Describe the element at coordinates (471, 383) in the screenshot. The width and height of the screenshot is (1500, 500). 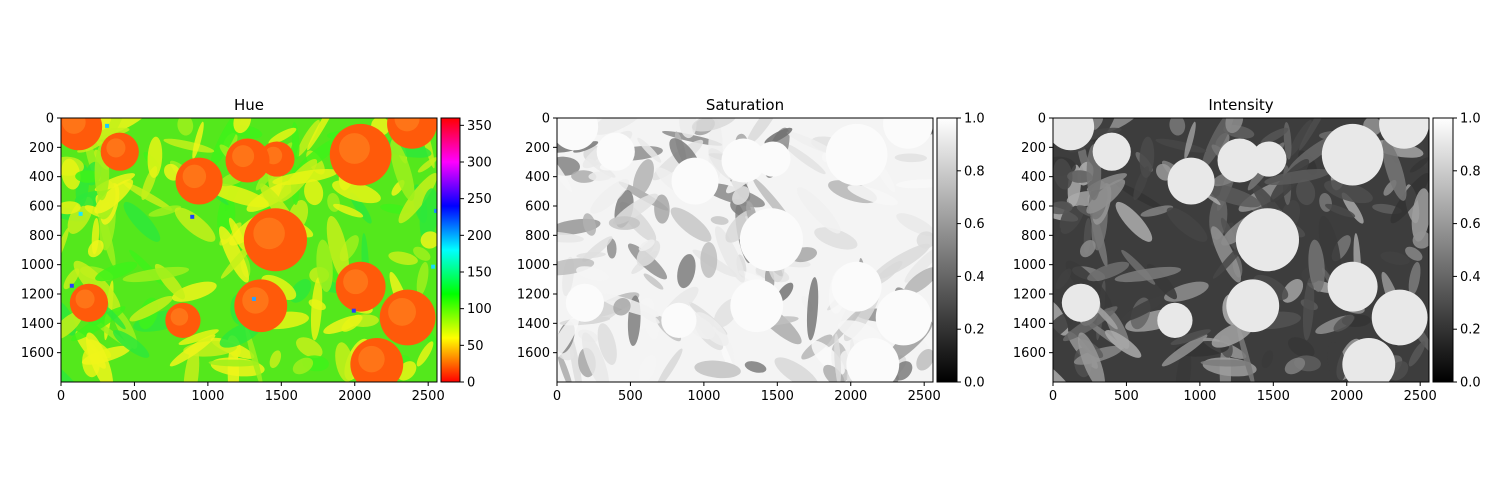
I see `colorbar-tick-label: 0` at that location.